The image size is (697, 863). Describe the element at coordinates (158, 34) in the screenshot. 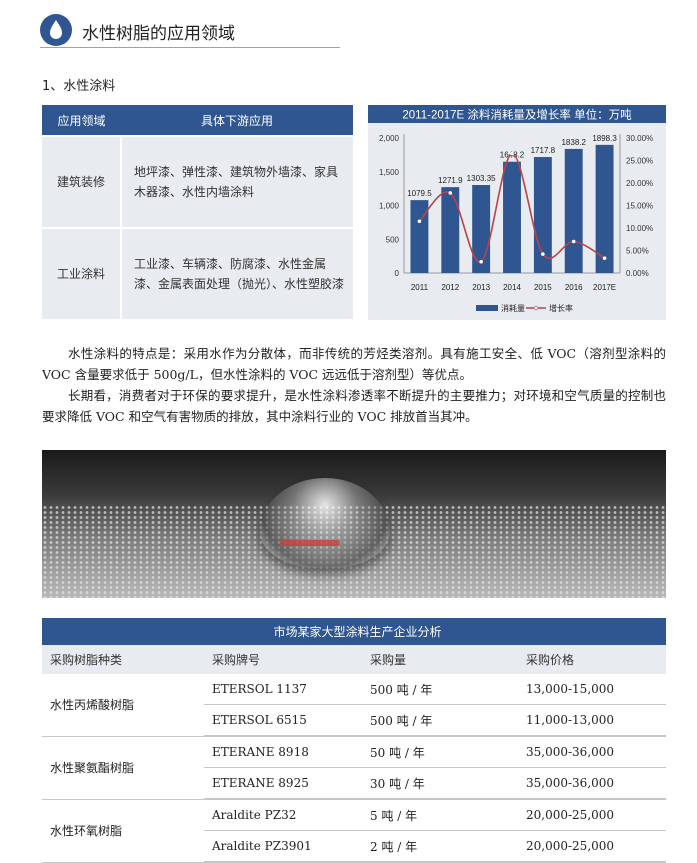

I see `page-title: 水性树脂的应用领域` at that location.